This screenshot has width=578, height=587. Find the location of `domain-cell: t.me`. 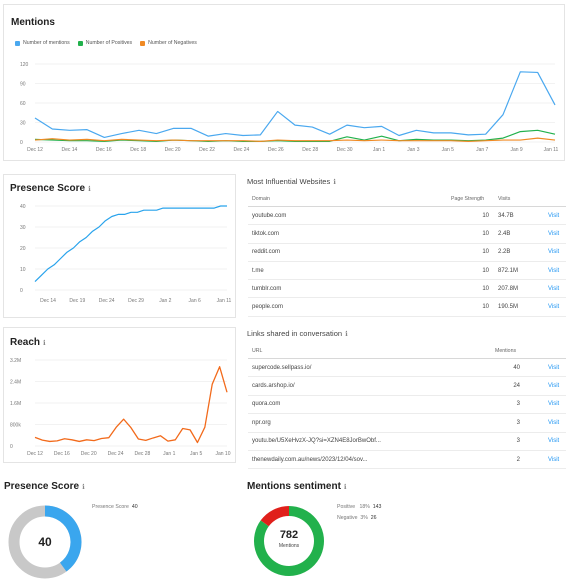

domain-cell: t.me is located at coordinates (258, 270).